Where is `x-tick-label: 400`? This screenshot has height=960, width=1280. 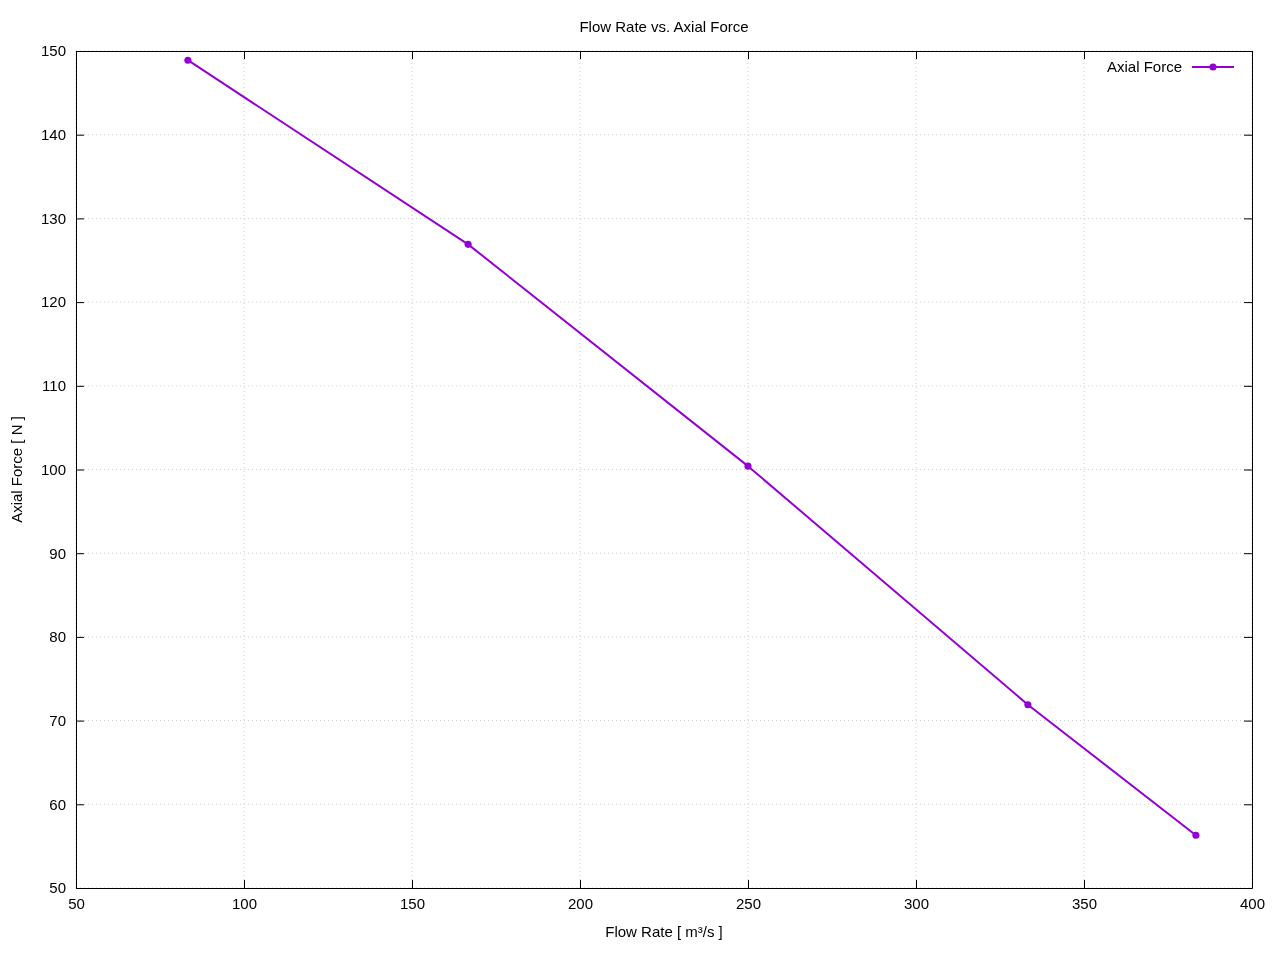
x-tick-label: 400 is located at coordinates (1252, 903).